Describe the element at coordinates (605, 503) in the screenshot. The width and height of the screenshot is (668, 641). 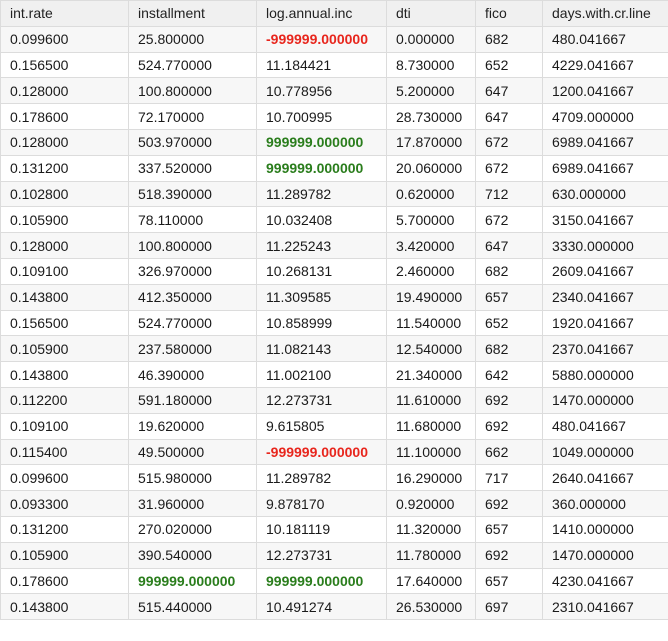
I see `cell-days-with-cr-line: 360.000000` at that location.